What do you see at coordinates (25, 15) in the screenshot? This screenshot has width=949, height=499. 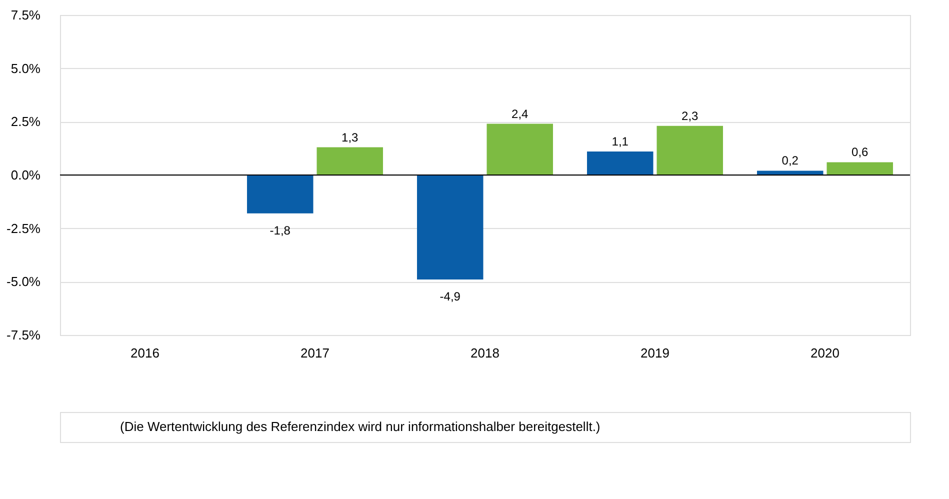 I see `y-tick-label: 7.5%` at bounding box center [25, 15].